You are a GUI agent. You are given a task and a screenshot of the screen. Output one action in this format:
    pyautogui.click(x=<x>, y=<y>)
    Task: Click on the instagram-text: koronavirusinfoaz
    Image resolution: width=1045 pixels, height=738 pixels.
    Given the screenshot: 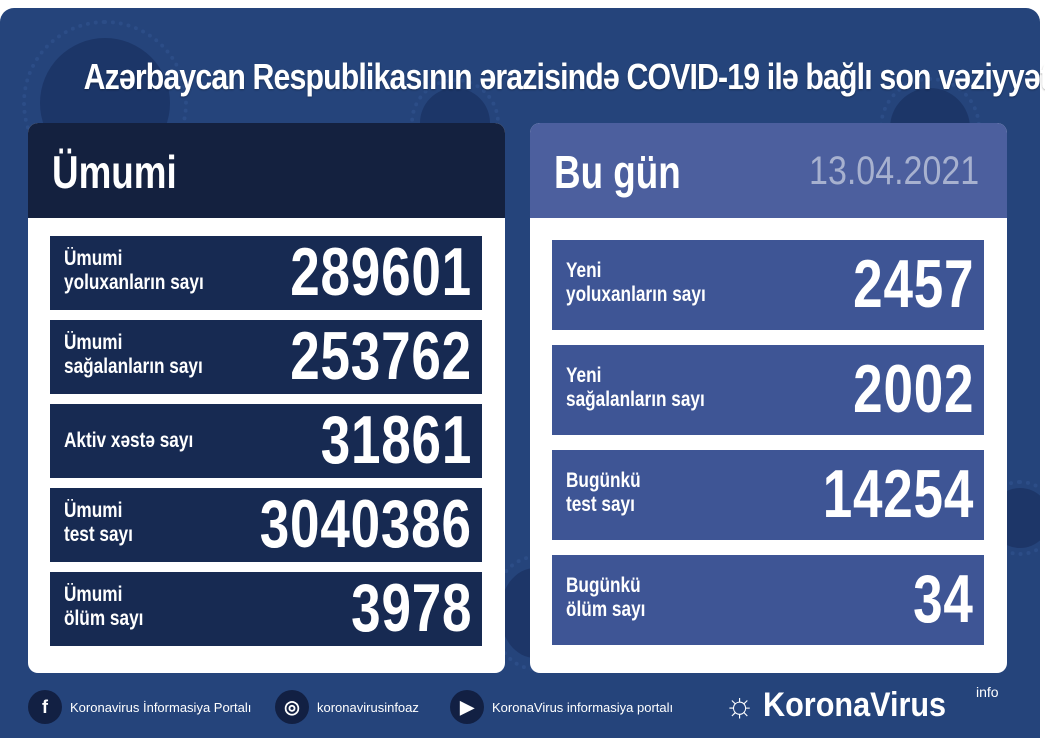 What is the action you would take?
    pyautogui.click(x=368, y=707)
    